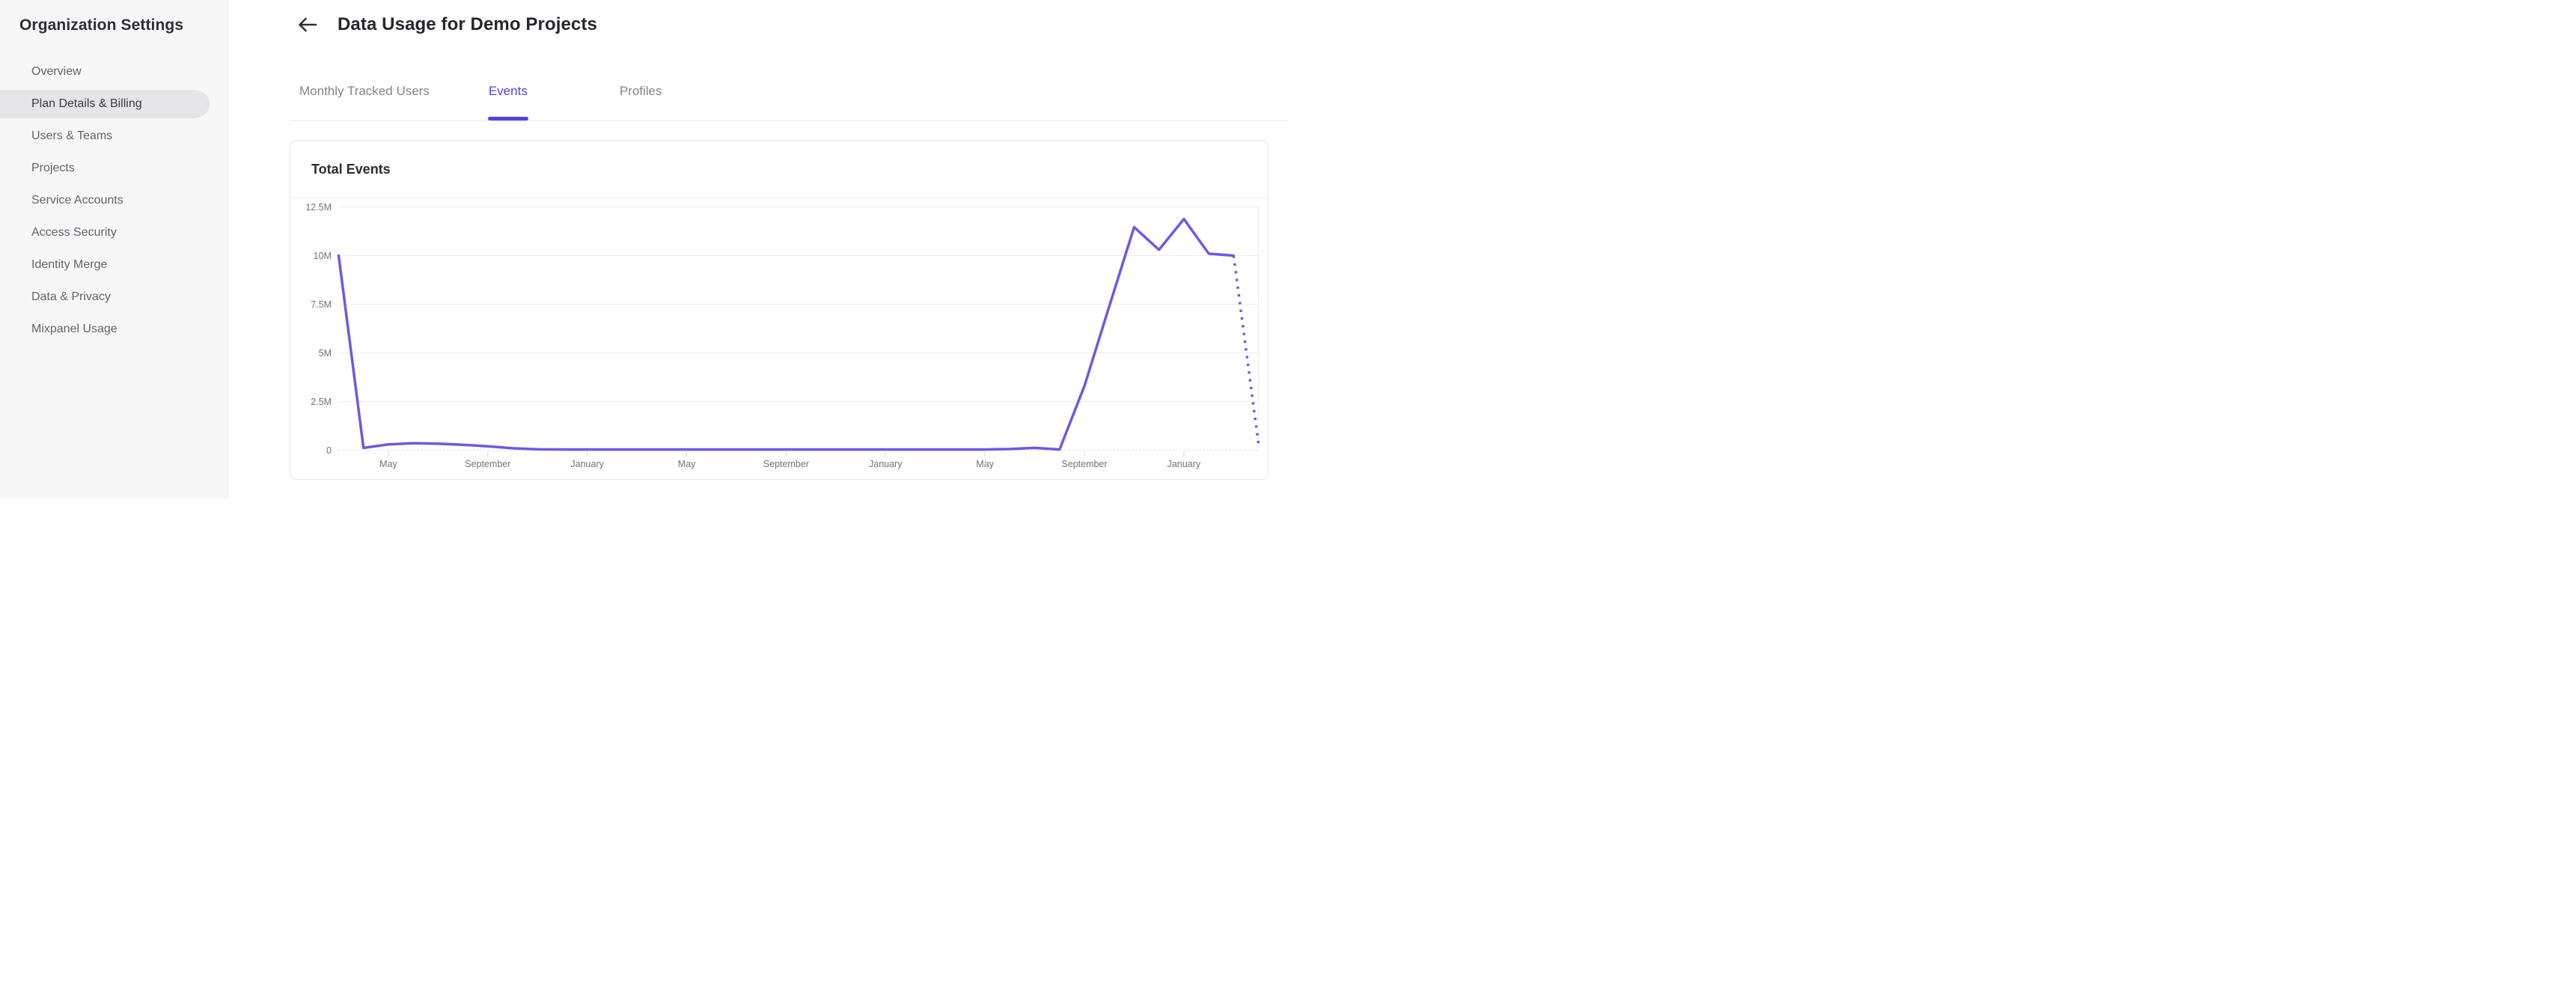  What do you see at coordinates (105, 168) in the screenshot?
I see `sidebar-item-projects: Projects` at bounding box center [105, 168].